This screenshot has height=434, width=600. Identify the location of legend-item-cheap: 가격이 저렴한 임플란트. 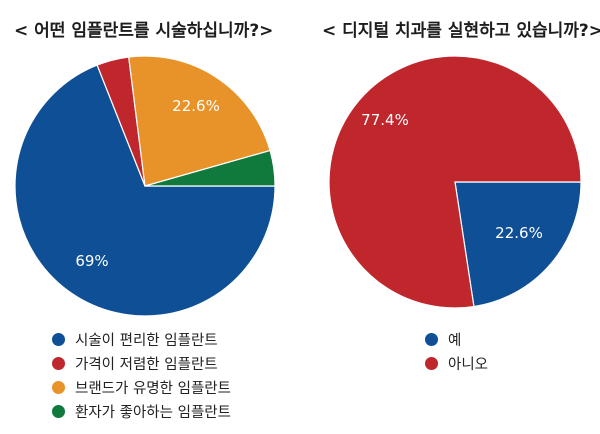
(141, 363).